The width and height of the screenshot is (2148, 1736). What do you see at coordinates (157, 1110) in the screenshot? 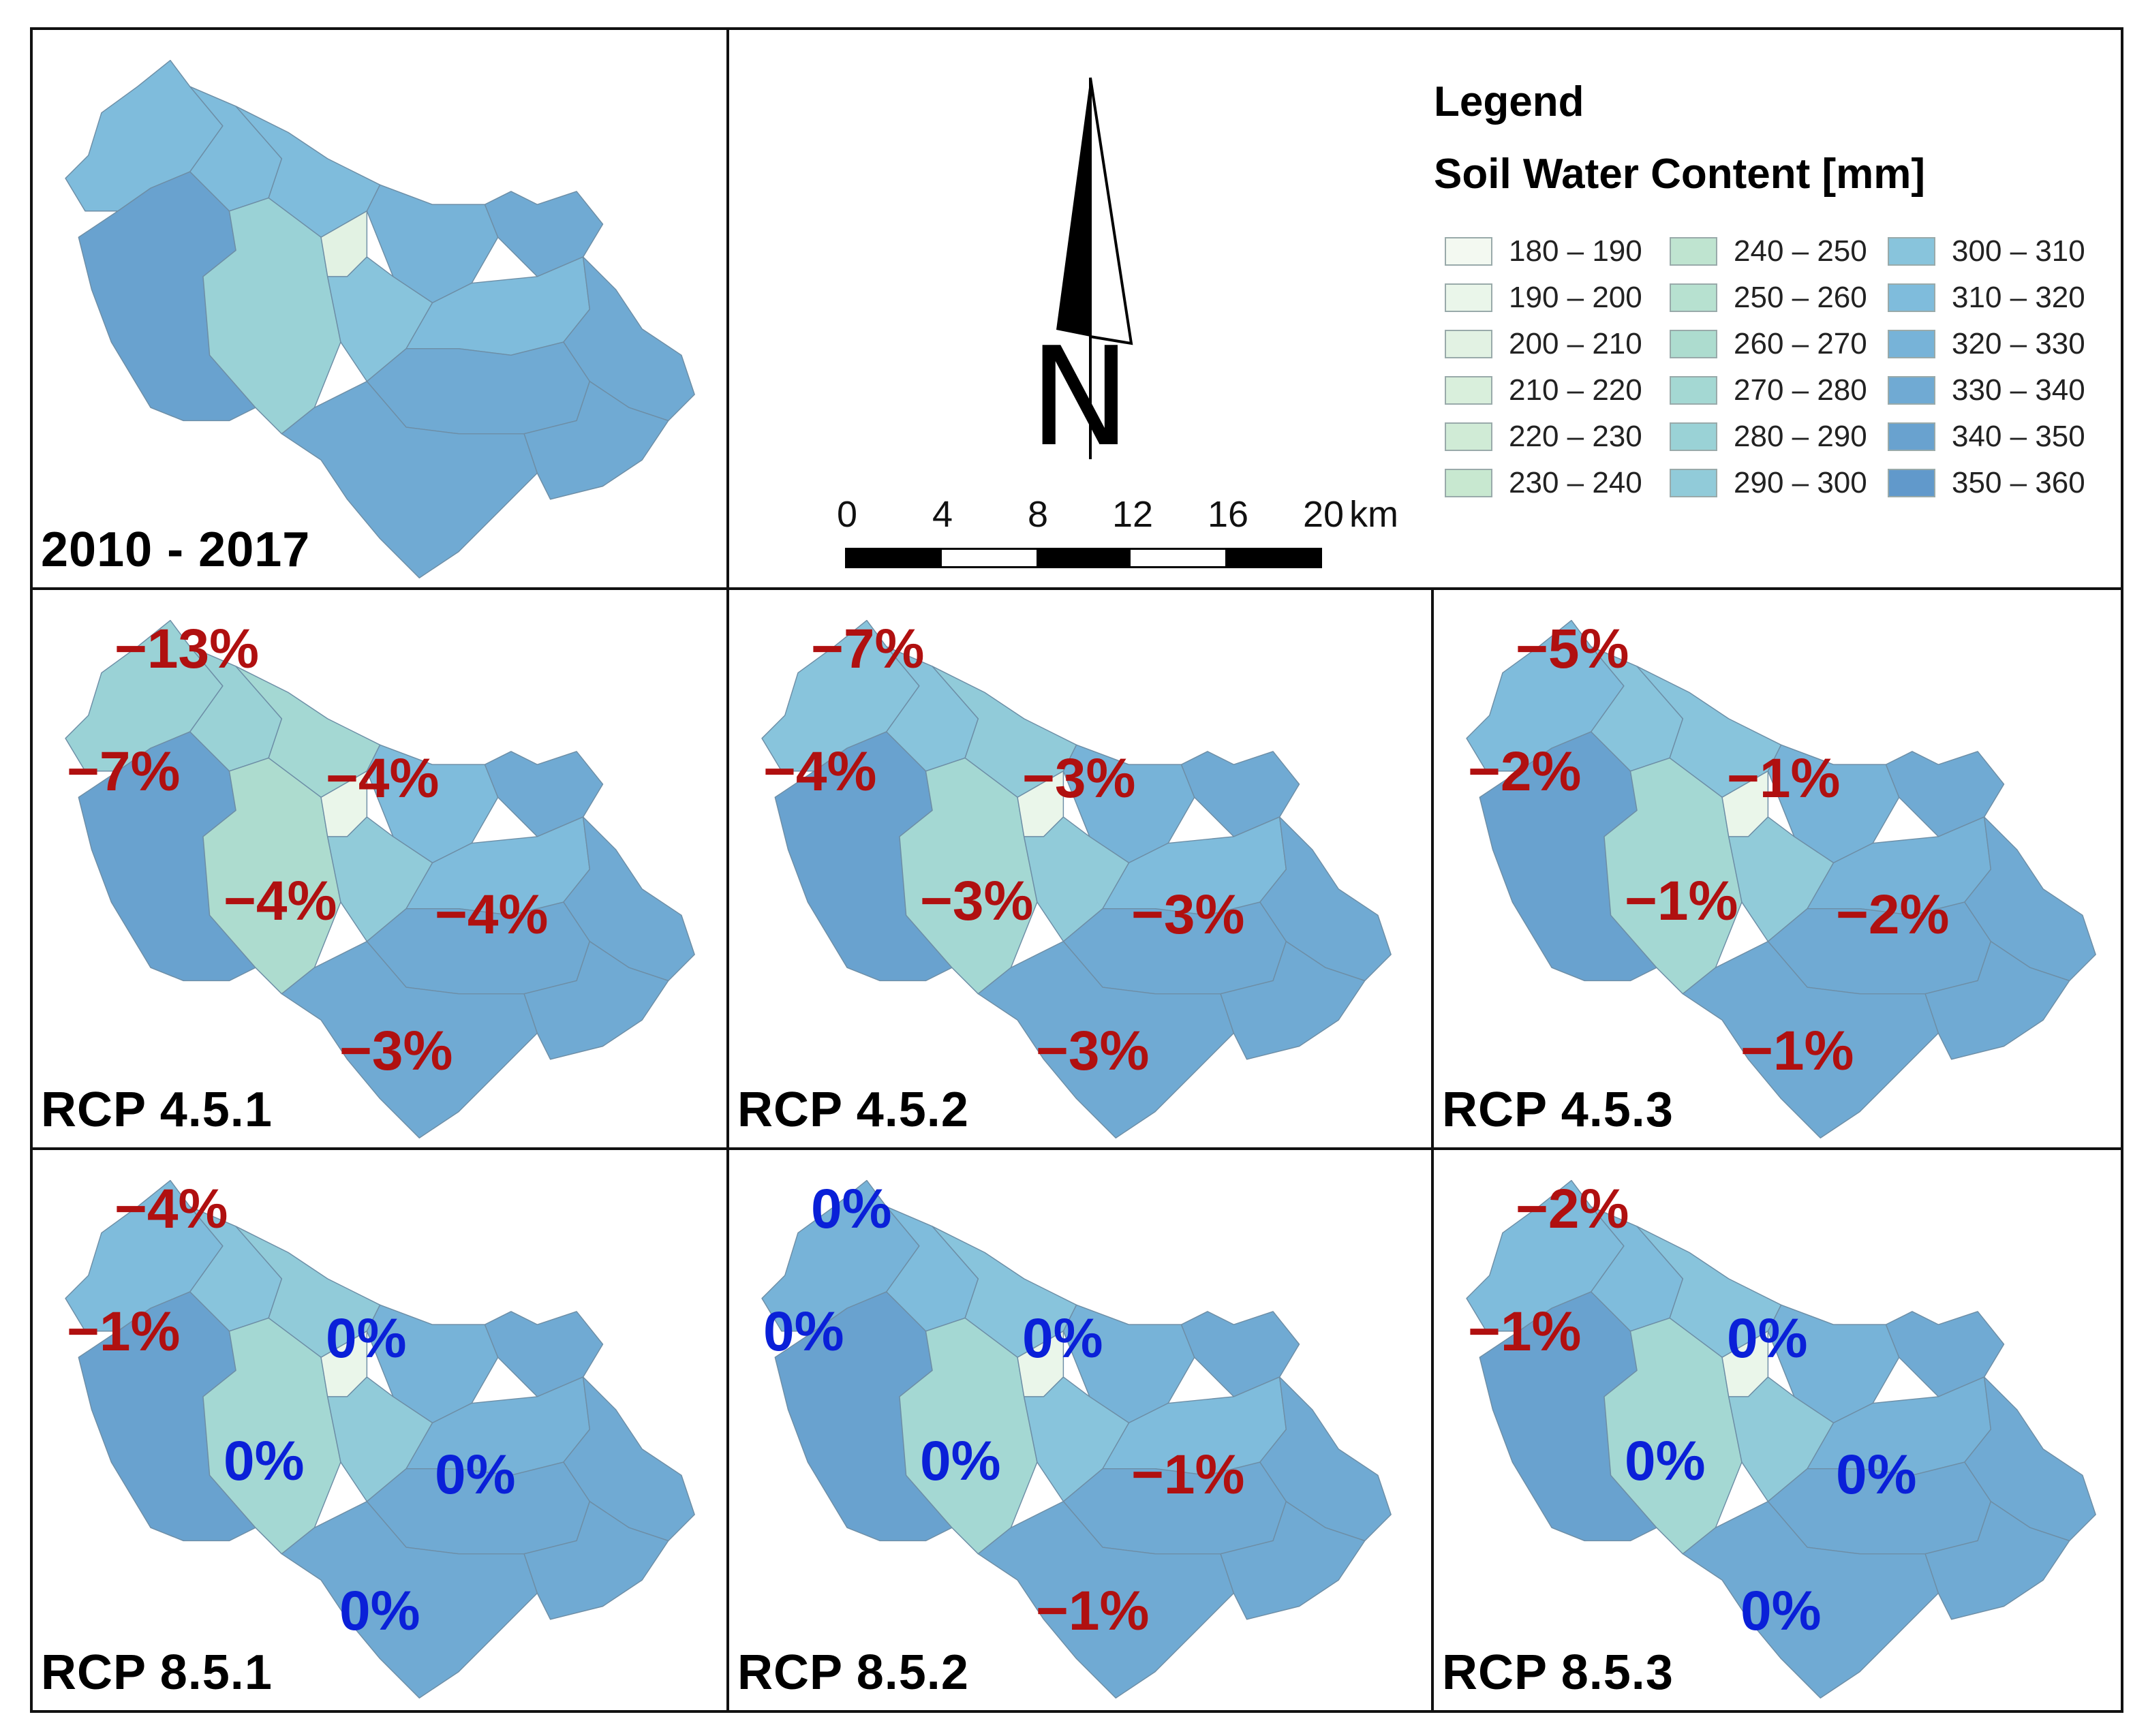
I see `panel-label: RCP 4.5.1` at bounding box center [157, 1110].